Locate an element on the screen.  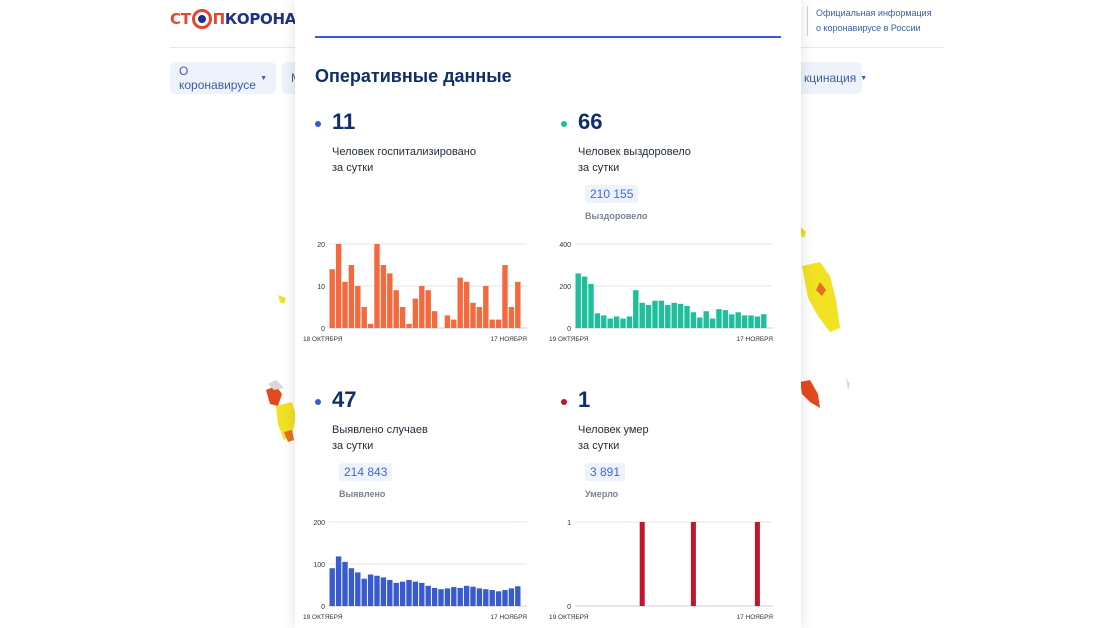
logo-text-part2: П is located at coordinates (219, 19).